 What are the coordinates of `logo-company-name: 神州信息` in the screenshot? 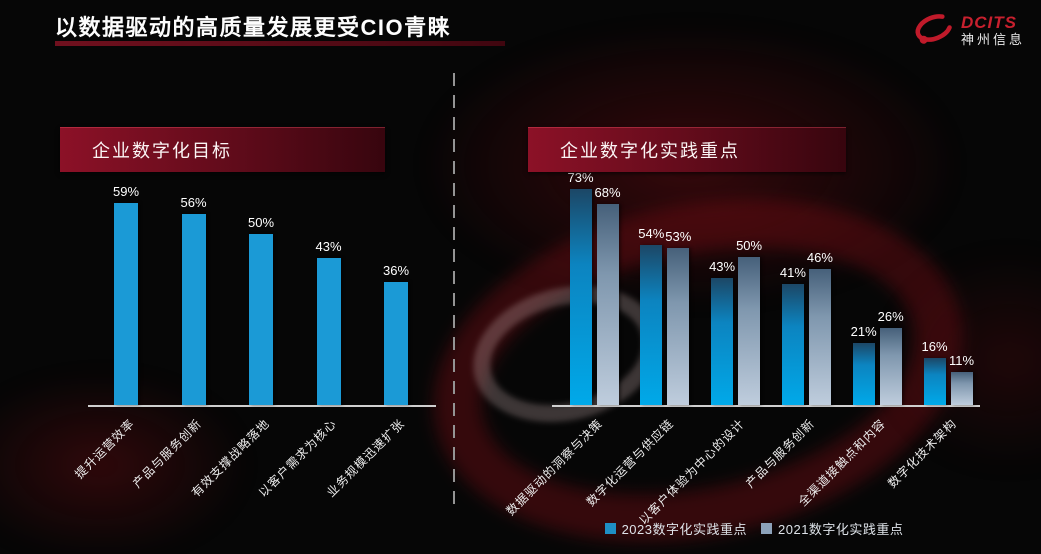 It's located at (992, 39).